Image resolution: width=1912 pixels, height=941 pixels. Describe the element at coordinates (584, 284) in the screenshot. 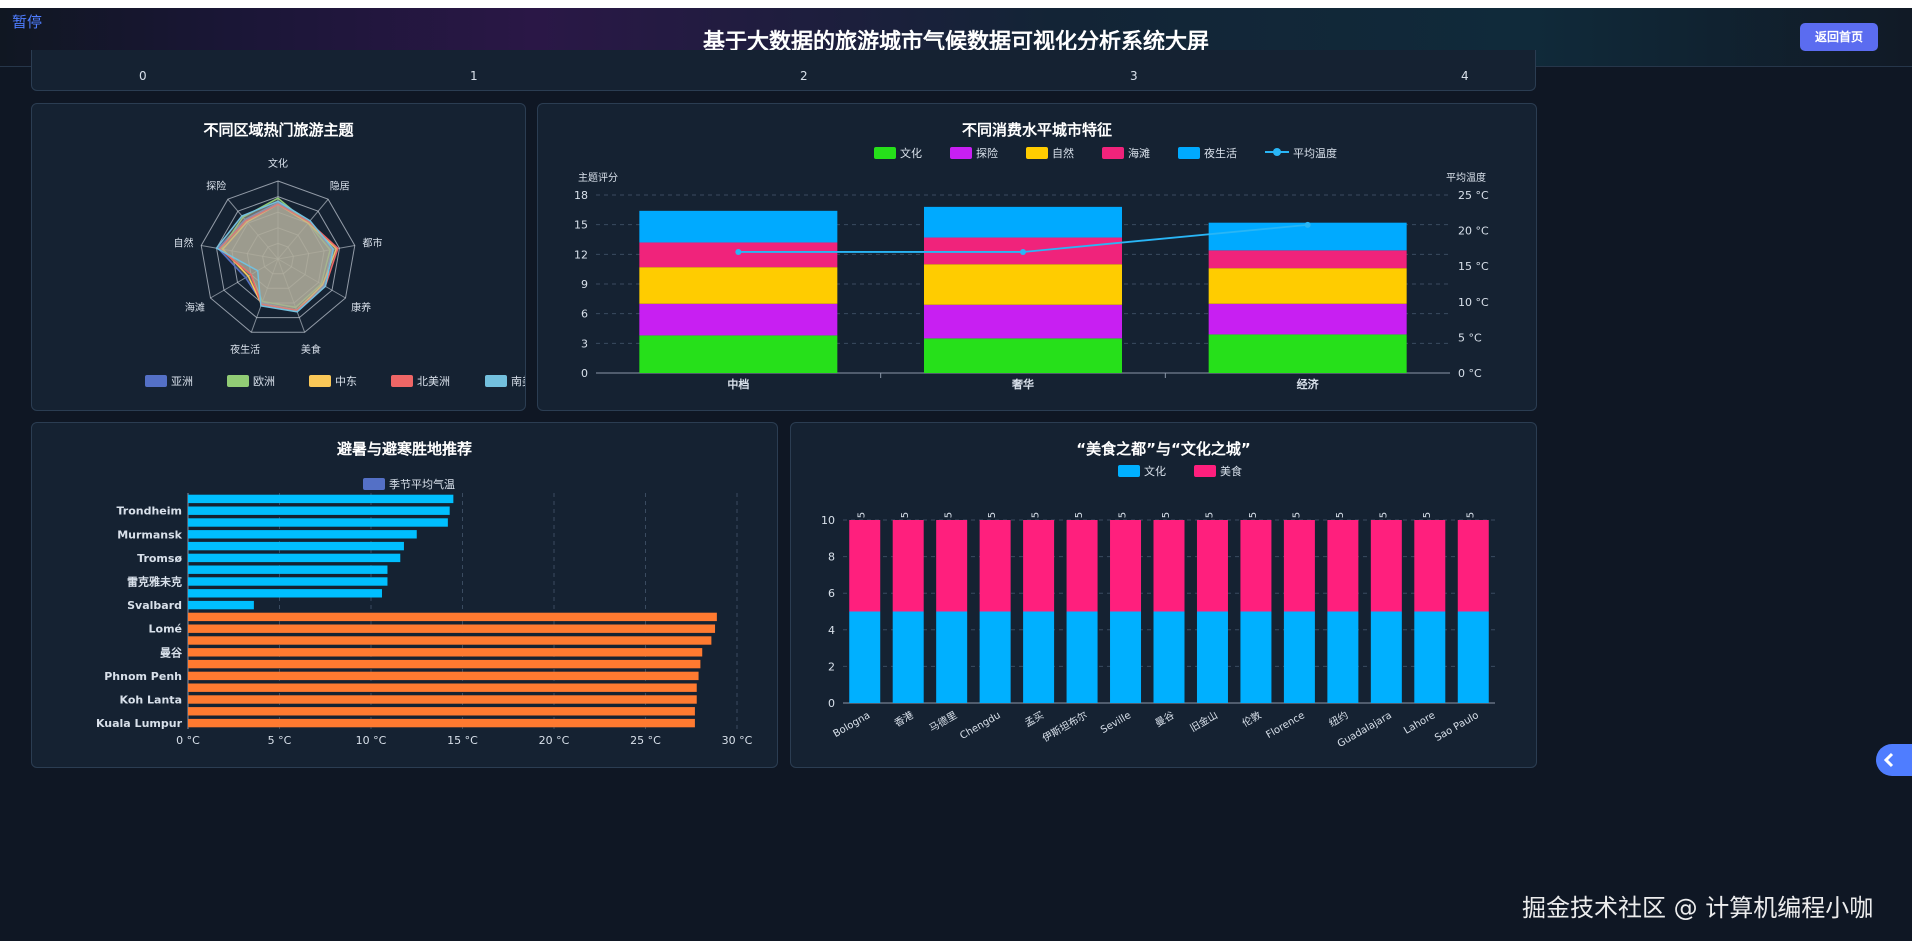

I see `consumption-ytick: 9` at that location.